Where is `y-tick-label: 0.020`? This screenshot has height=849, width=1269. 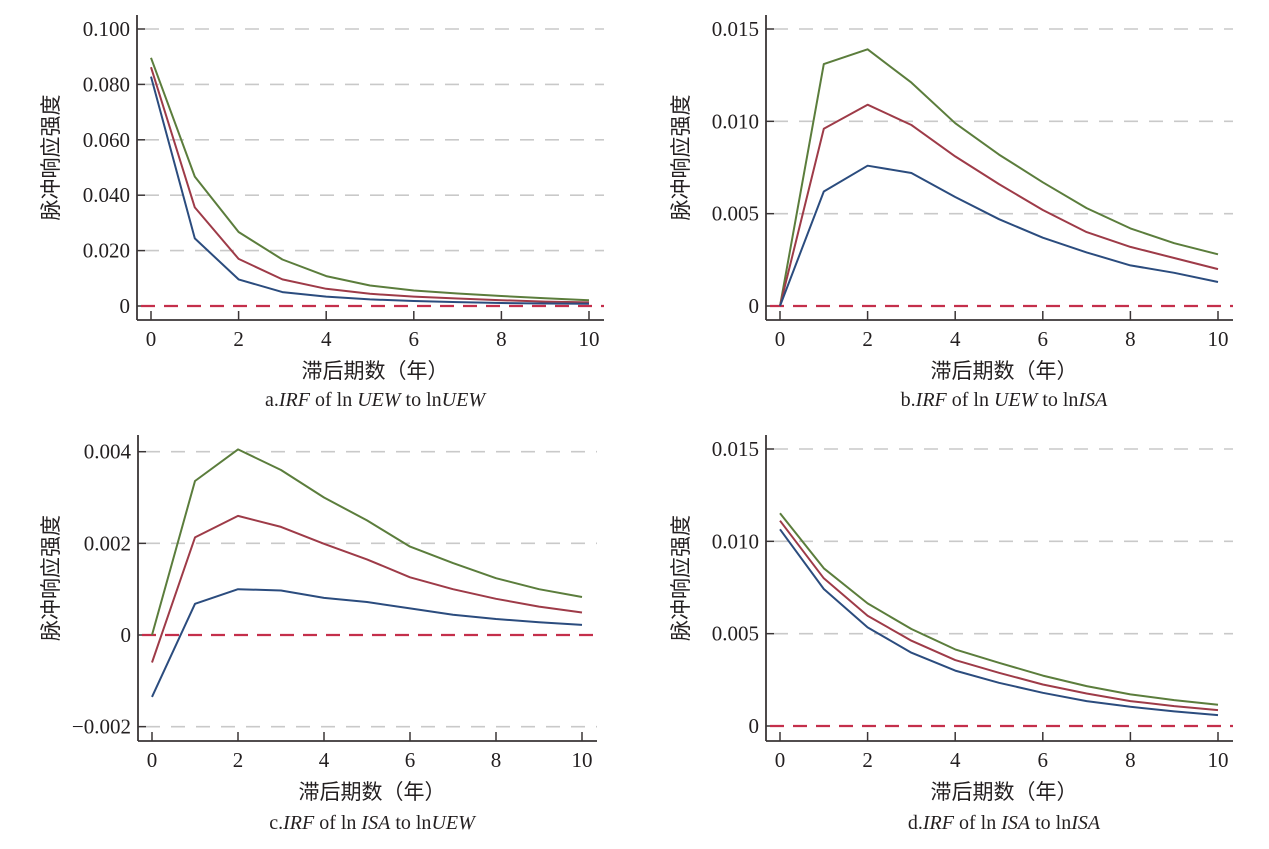
y-tick-label: 0.020 is located at coordinates (106, 251).